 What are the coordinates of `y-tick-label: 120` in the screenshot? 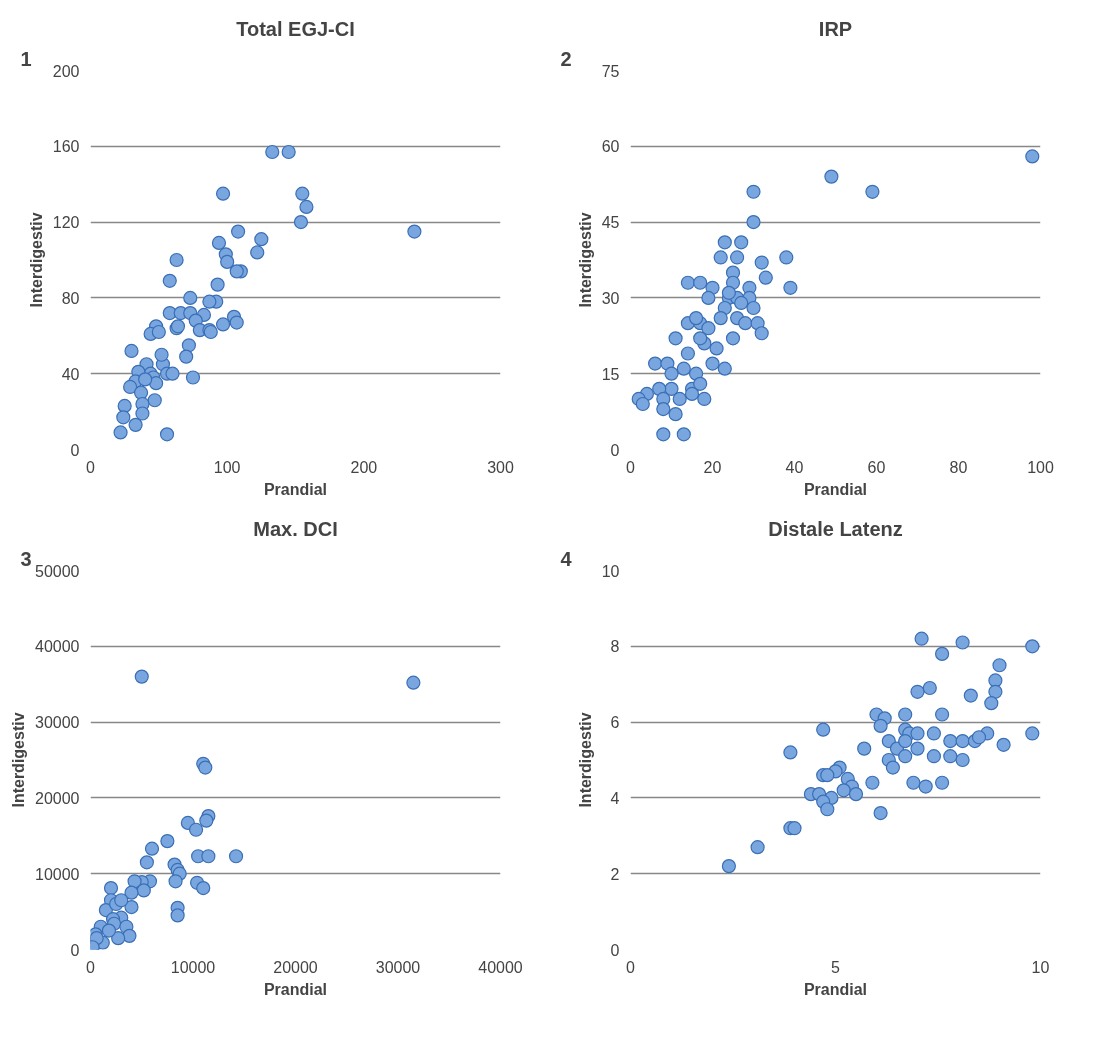 It's located at (66, 223).